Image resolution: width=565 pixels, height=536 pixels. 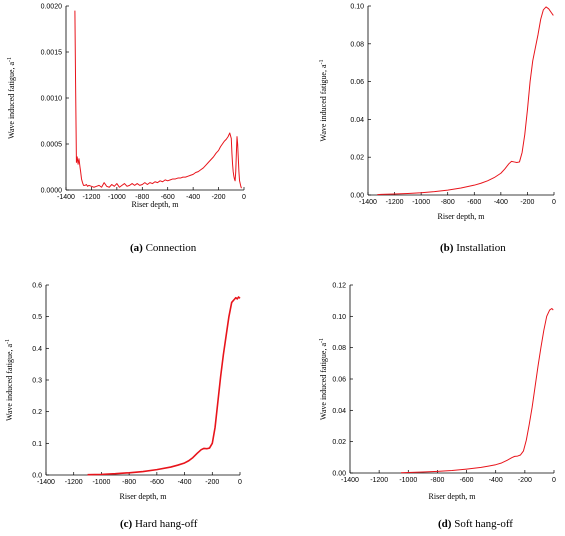 I want to click on y-tick-label: 0.12, so click(x=339, y=286).